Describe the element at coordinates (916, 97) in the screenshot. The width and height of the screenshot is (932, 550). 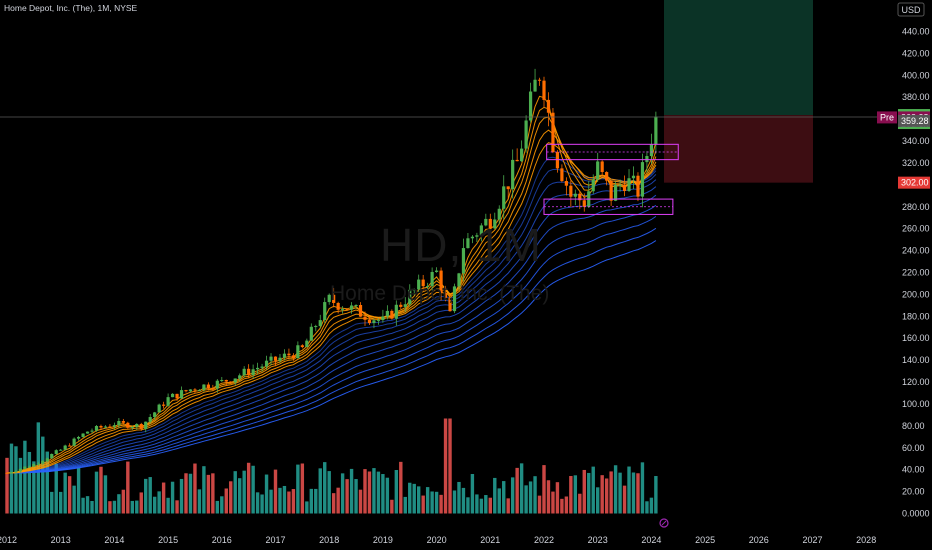
I see `price-tick: 380.00` at that location.